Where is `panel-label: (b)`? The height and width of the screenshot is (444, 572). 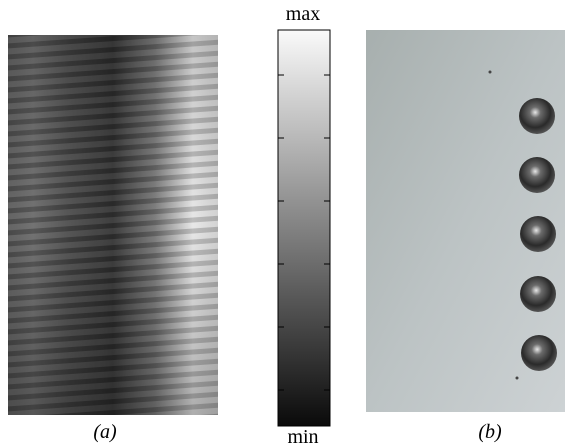 panel-label: (b) is located at coordinates (490, 432).